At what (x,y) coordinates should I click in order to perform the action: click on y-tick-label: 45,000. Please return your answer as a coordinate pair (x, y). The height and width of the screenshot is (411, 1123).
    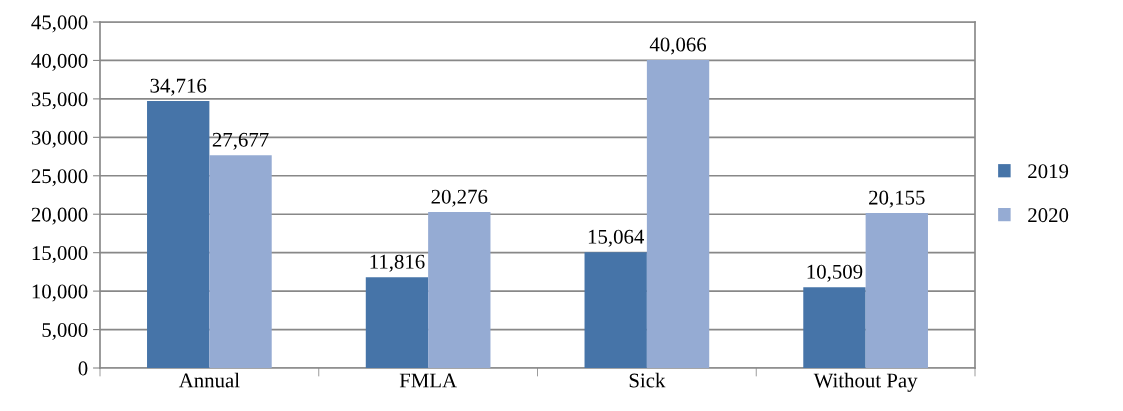
    Looking at the image, I should click on (59, 24).